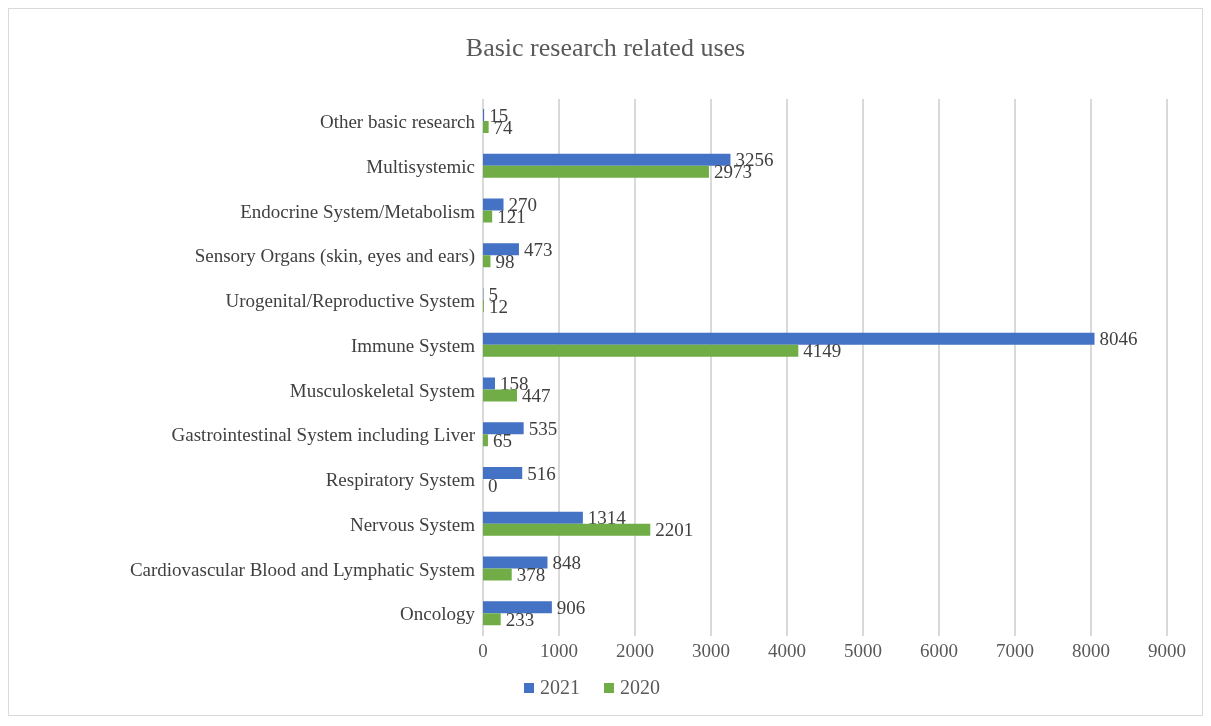  I want to click on data-label: 233, so click(520, 619).